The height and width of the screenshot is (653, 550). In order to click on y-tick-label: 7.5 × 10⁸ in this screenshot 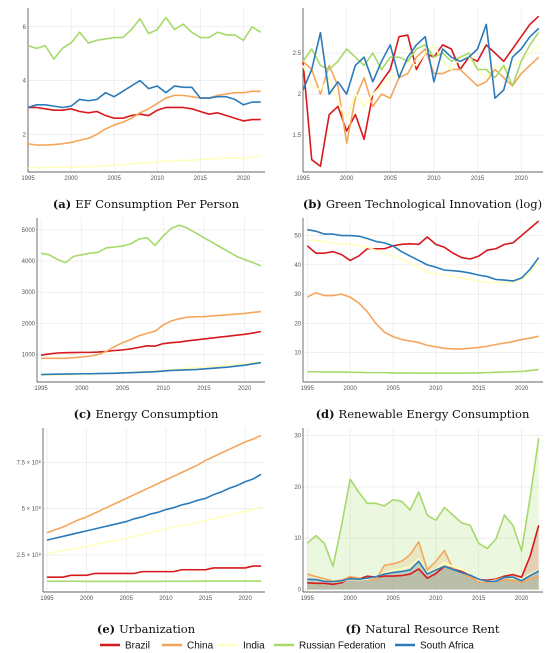, I will do `click(29, 462)`.